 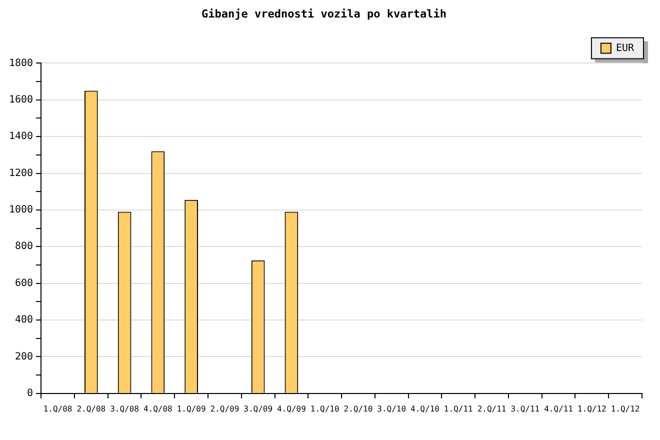 I want to click on x-tick-label: 2.Q/09, so click(x=225, y=409).